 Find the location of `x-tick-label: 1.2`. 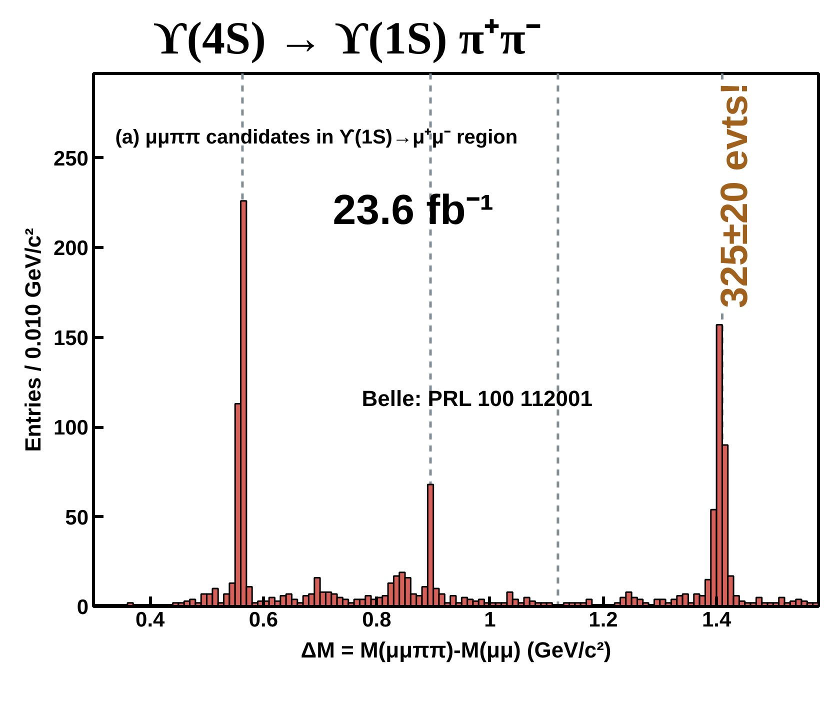

x-tick-label: 1.2 is located at coordinates (603, 620).